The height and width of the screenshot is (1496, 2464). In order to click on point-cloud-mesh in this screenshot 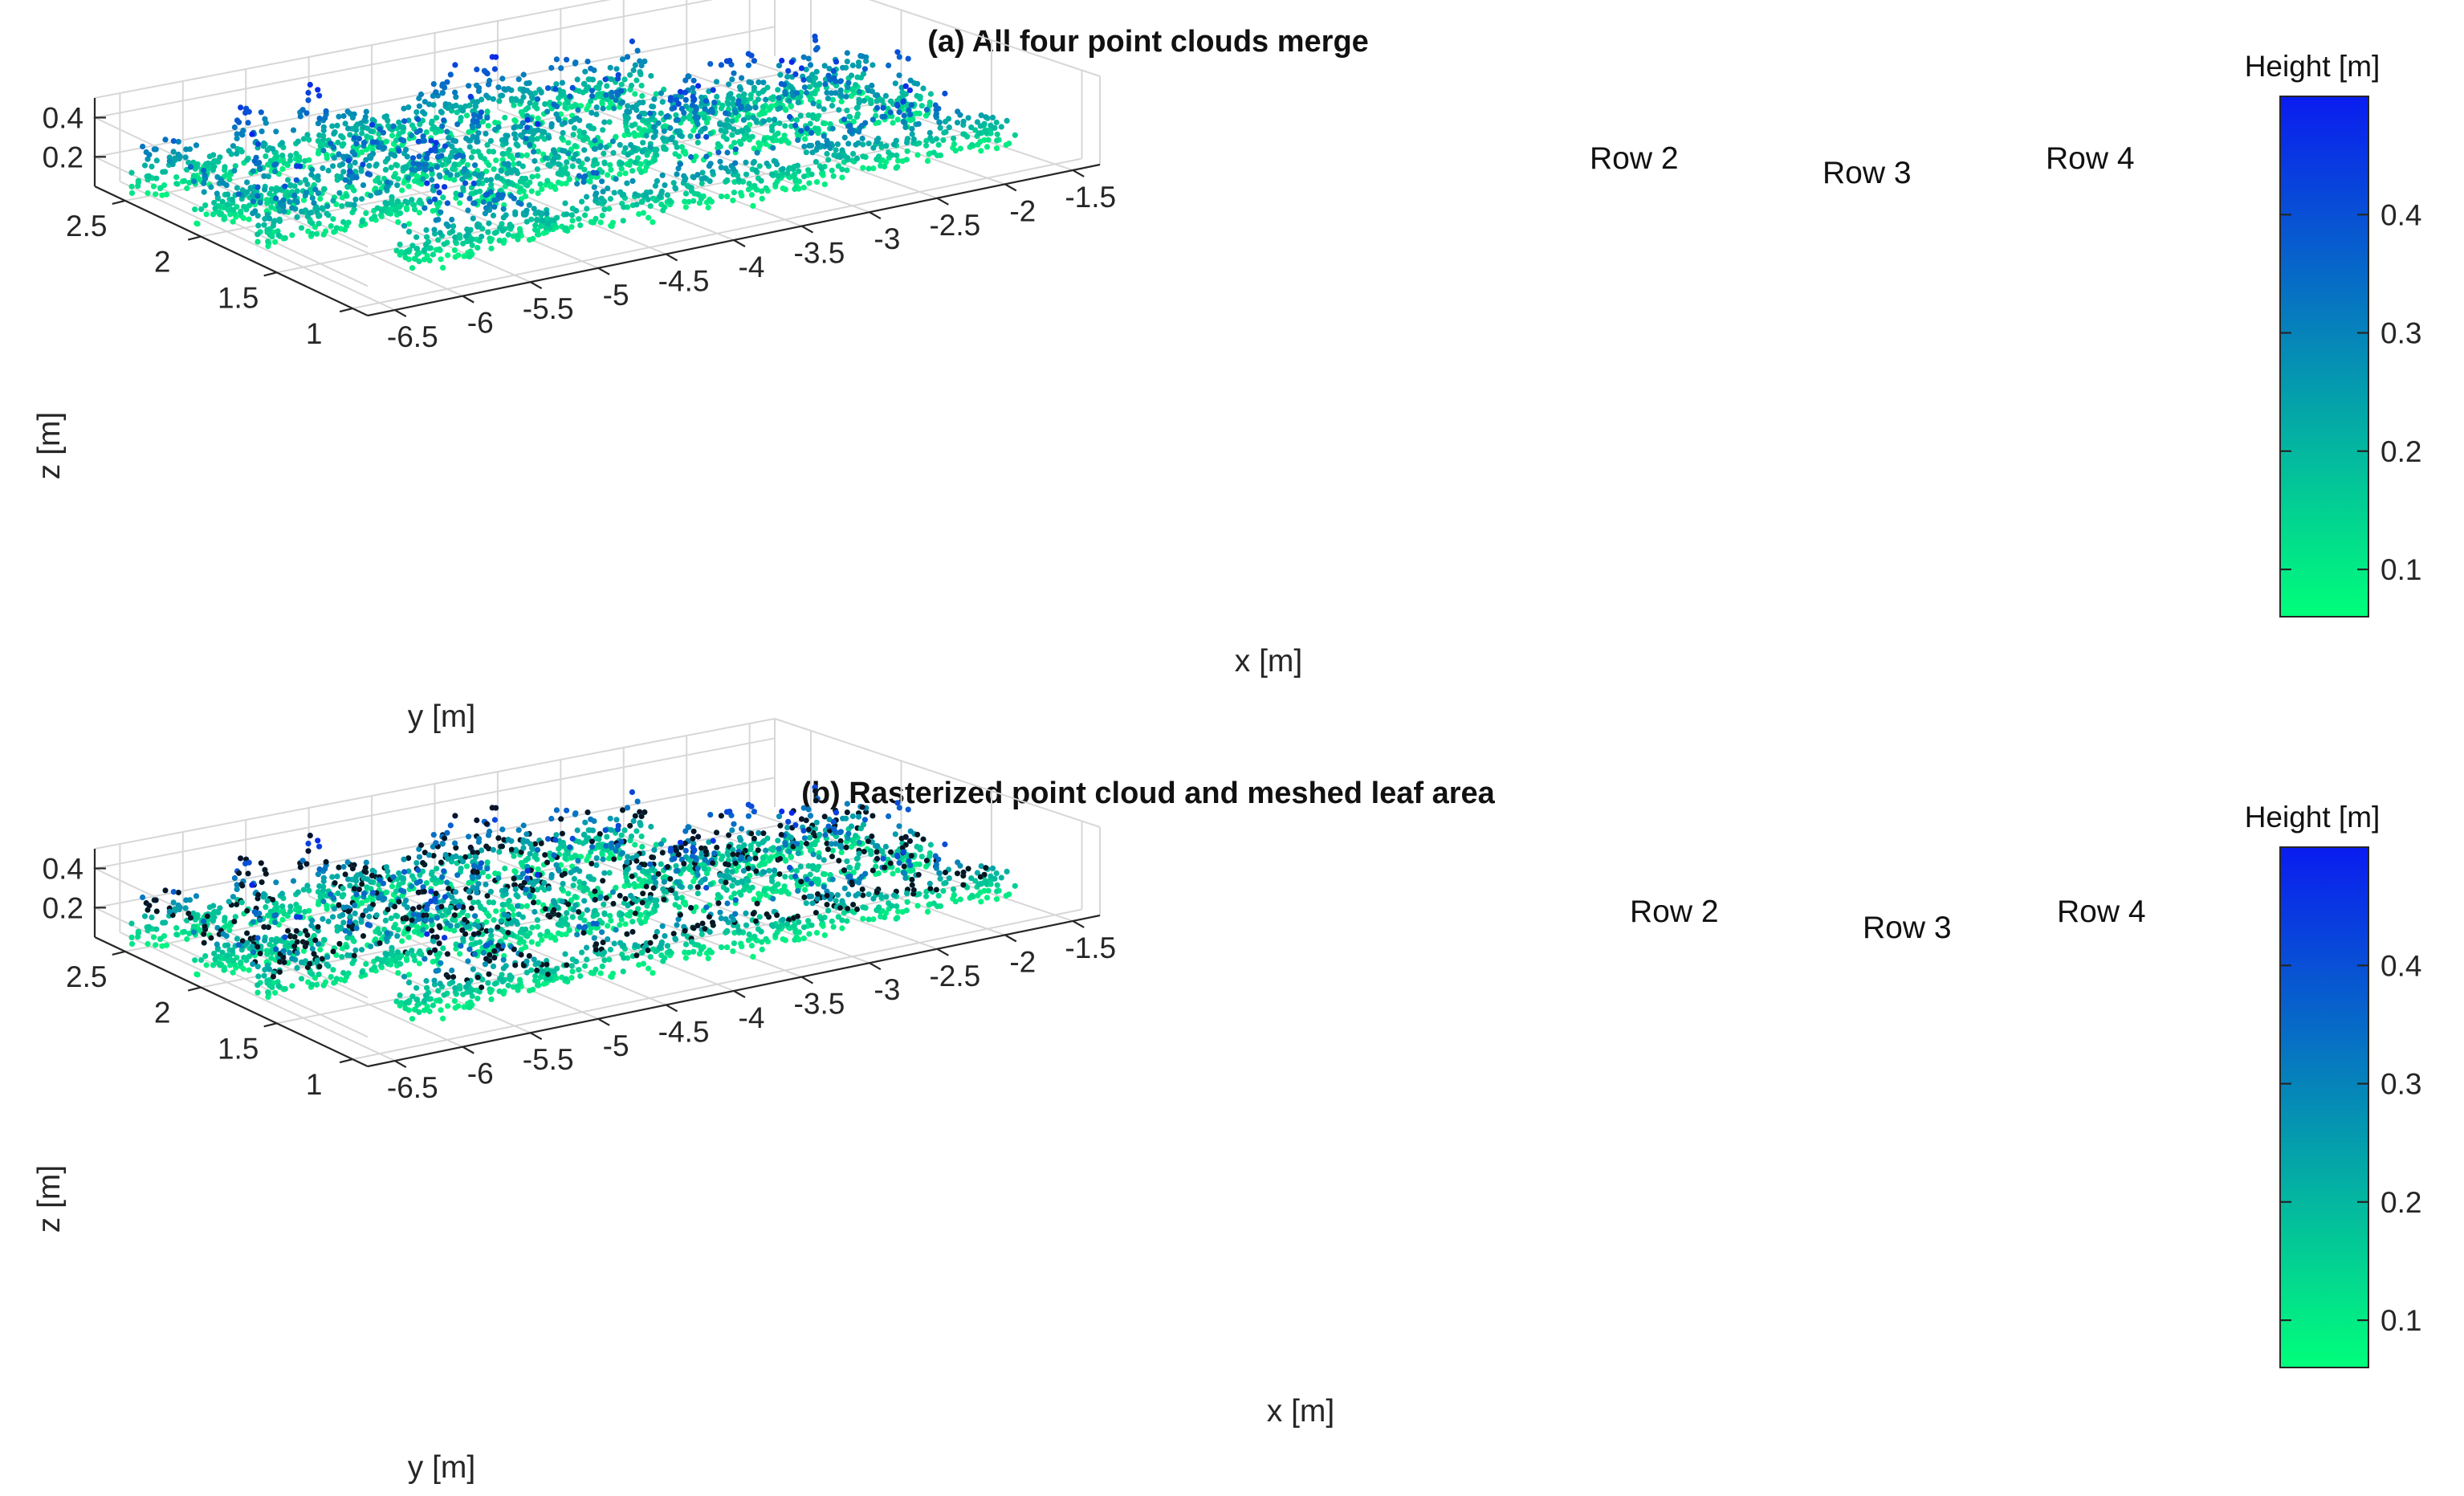, I will do `click(573, 903)`.